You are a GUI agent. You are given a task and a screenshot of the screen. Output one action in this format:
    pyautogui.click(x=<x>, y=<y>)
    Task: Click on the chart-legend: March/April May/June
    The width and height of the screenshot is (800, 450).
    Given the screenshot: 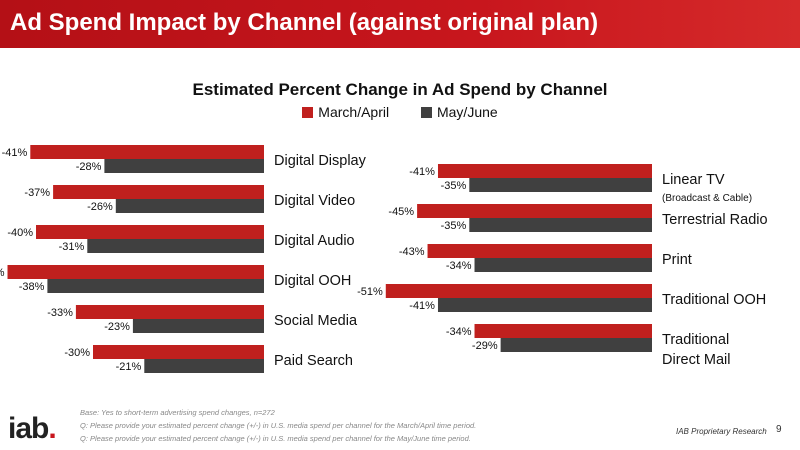 What is the action you would take?
    pyautogui.click(x=400, y=112)
    